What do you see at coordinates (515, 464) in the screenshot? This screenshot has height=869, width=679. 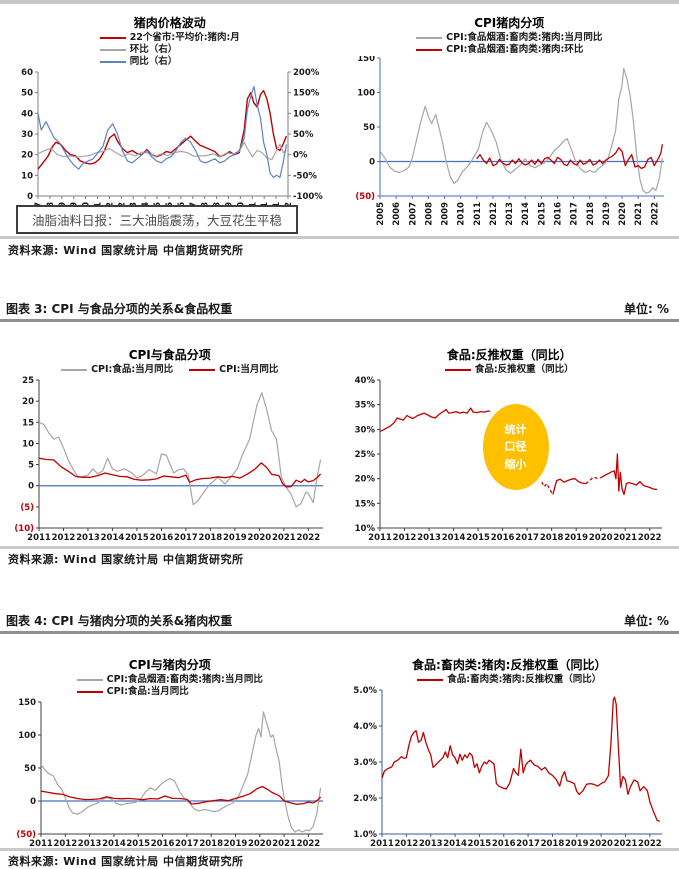 I see `annotation-line: 缩小` at bounding box center [515, 464].